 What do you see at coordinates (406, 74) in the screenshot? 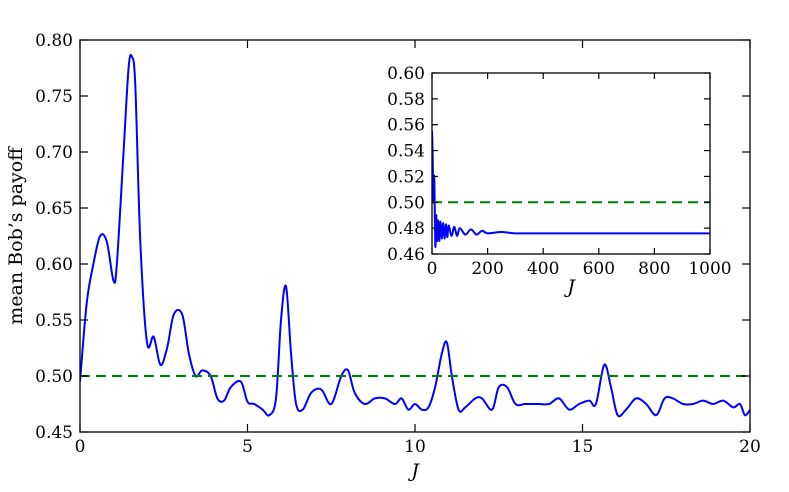
I see `inset-y-tick-label: 0.60` at bounding box center [406, 74].